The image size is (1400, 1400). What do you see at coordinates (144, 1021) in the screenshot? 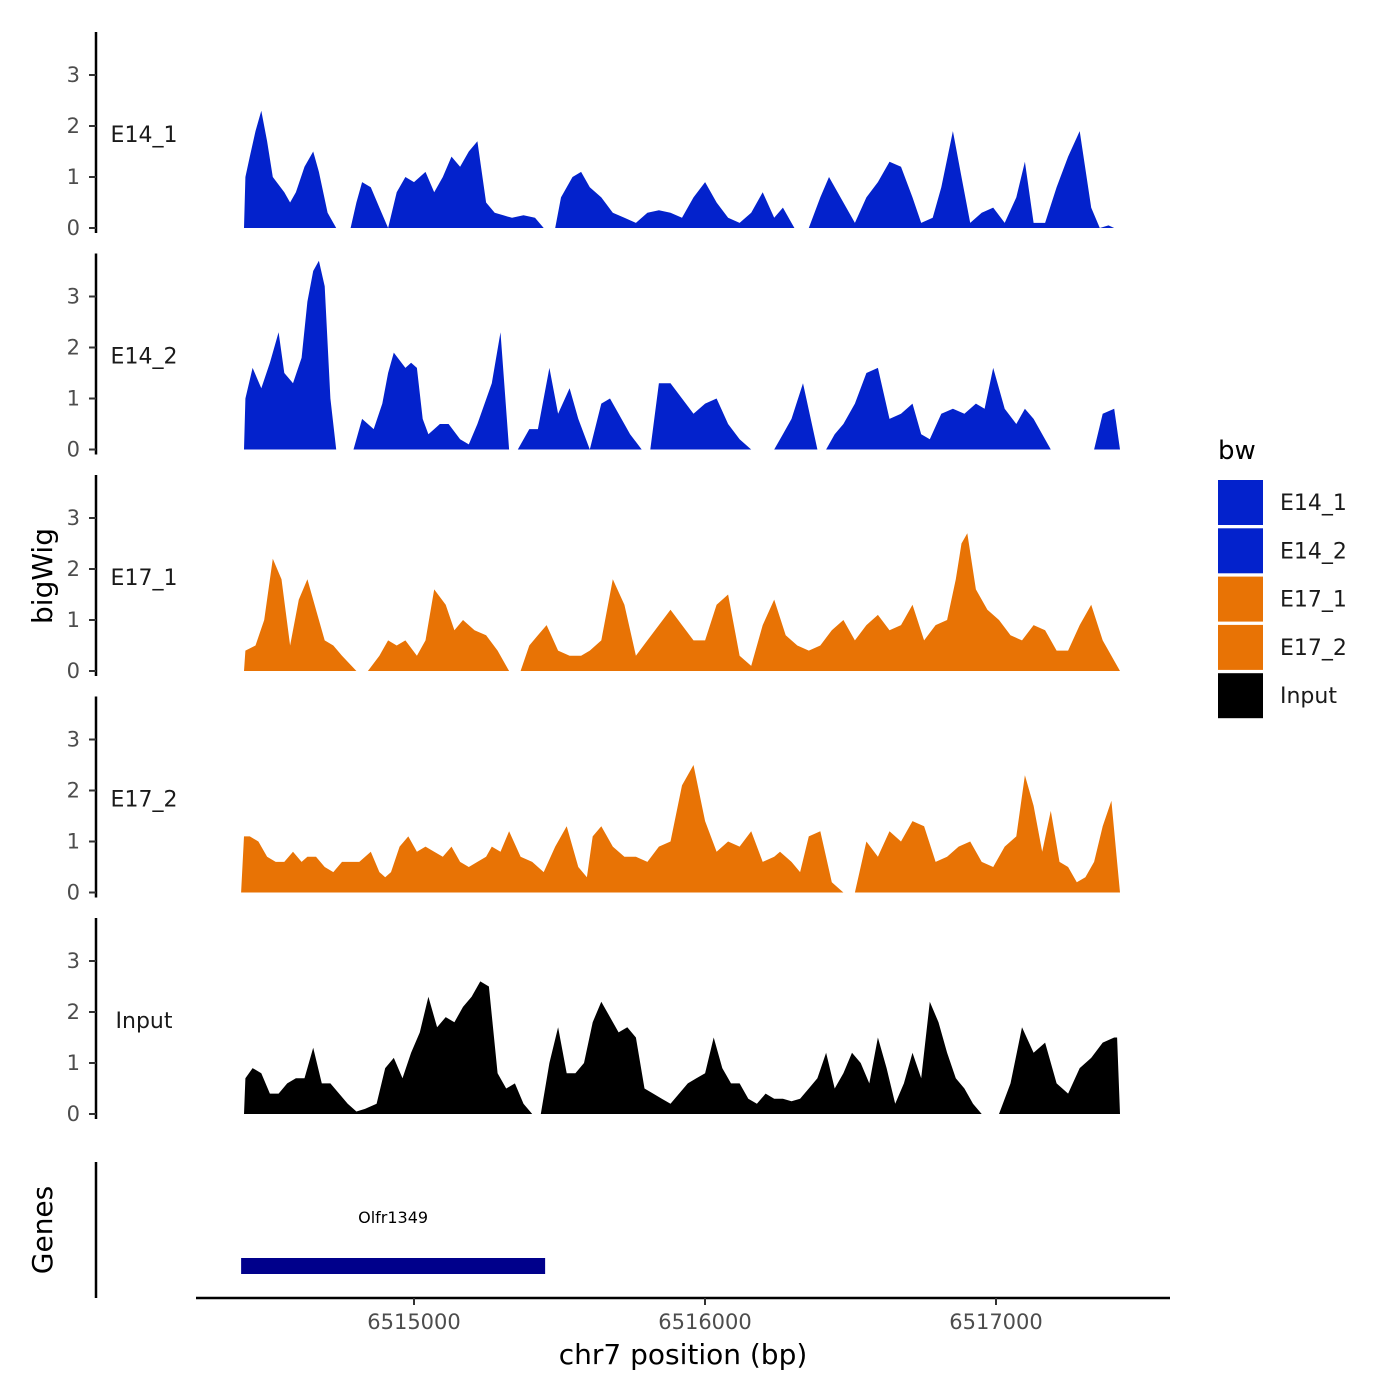
I see `track-label-Input: Input` at bounding box center [144, 1021].